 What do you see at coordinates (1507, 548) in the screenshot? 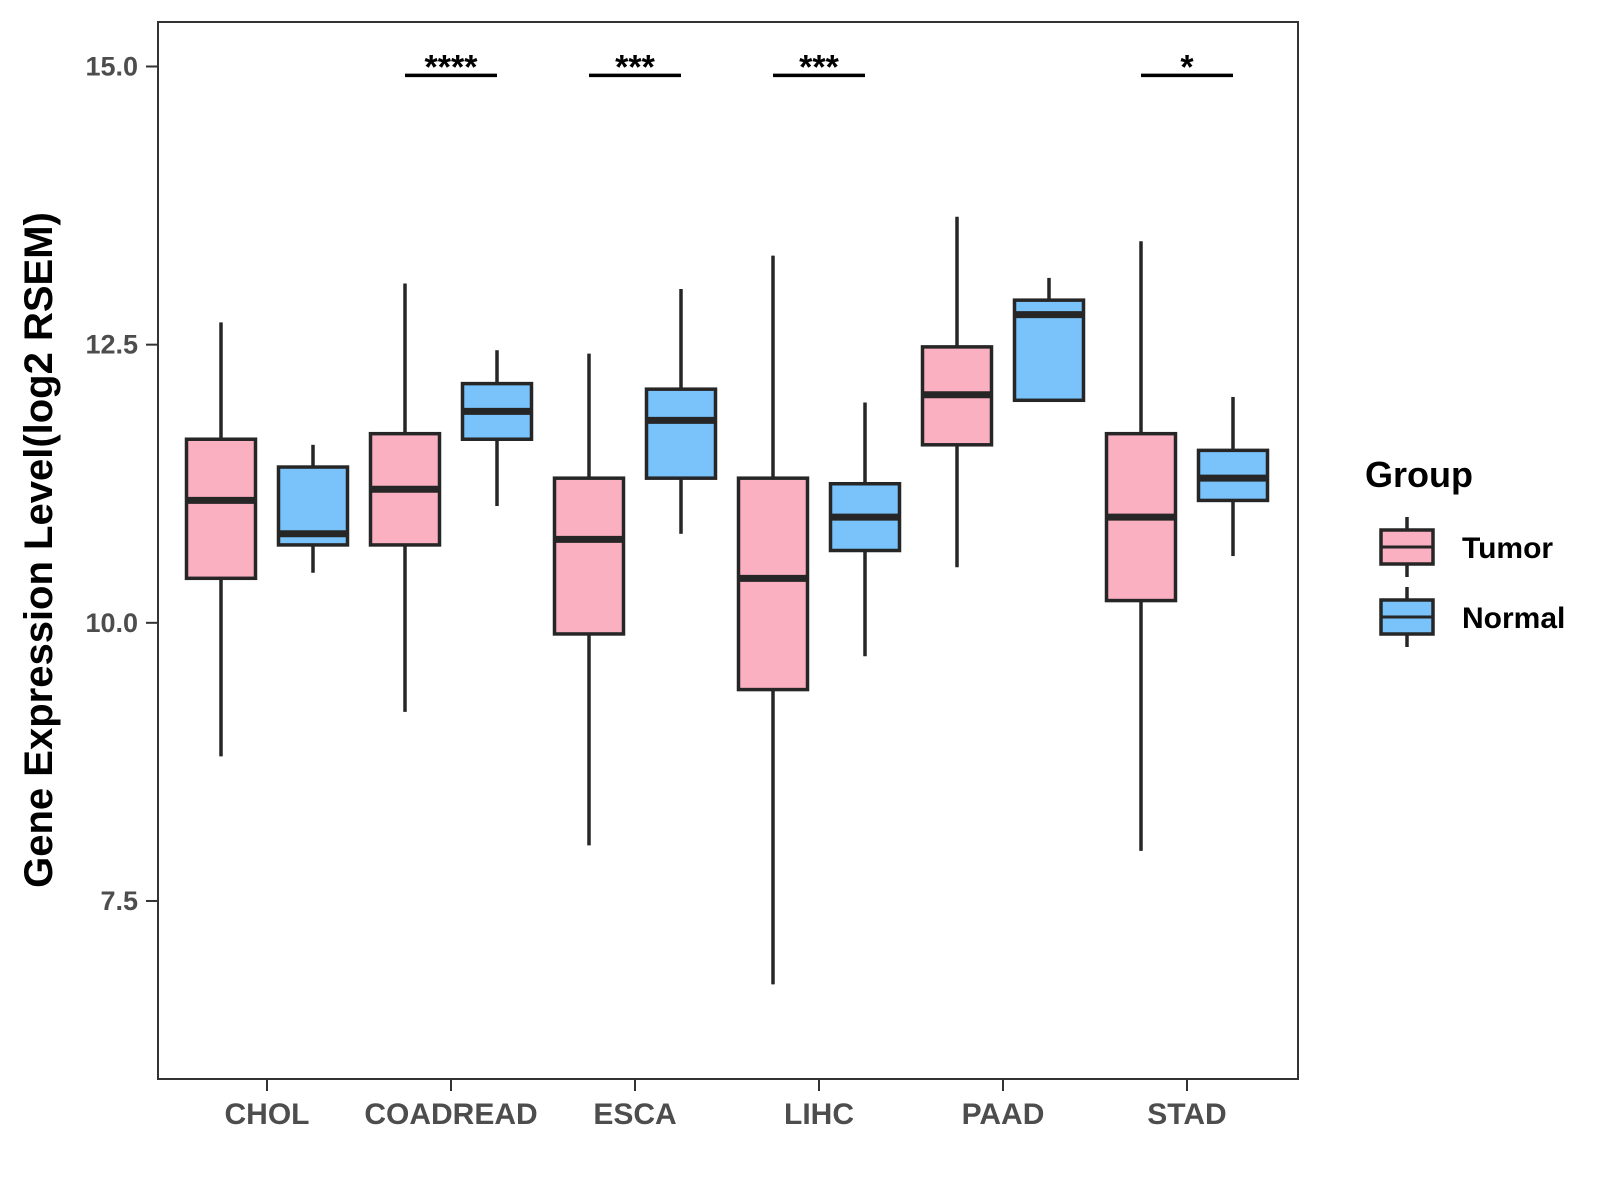
I see `legend-label: Tumor` at bounding box center [1507, 548].